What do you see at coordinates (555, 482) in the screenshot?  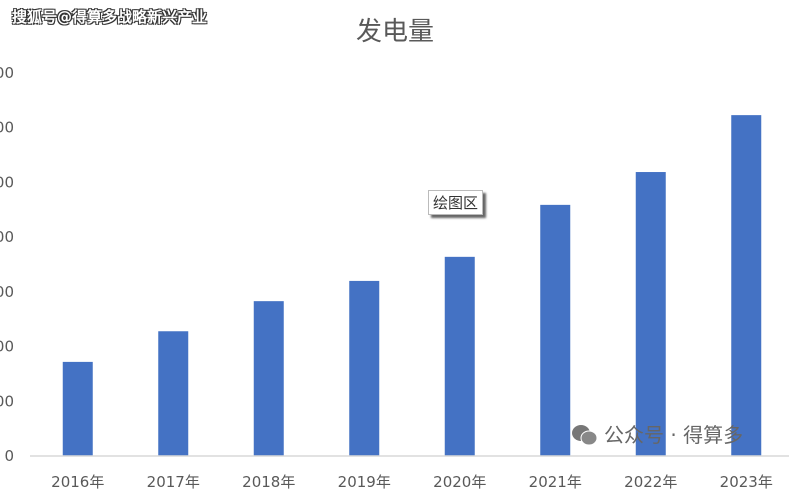 I see `x-tick-label: 2021年` at bounding box center [555, 482].